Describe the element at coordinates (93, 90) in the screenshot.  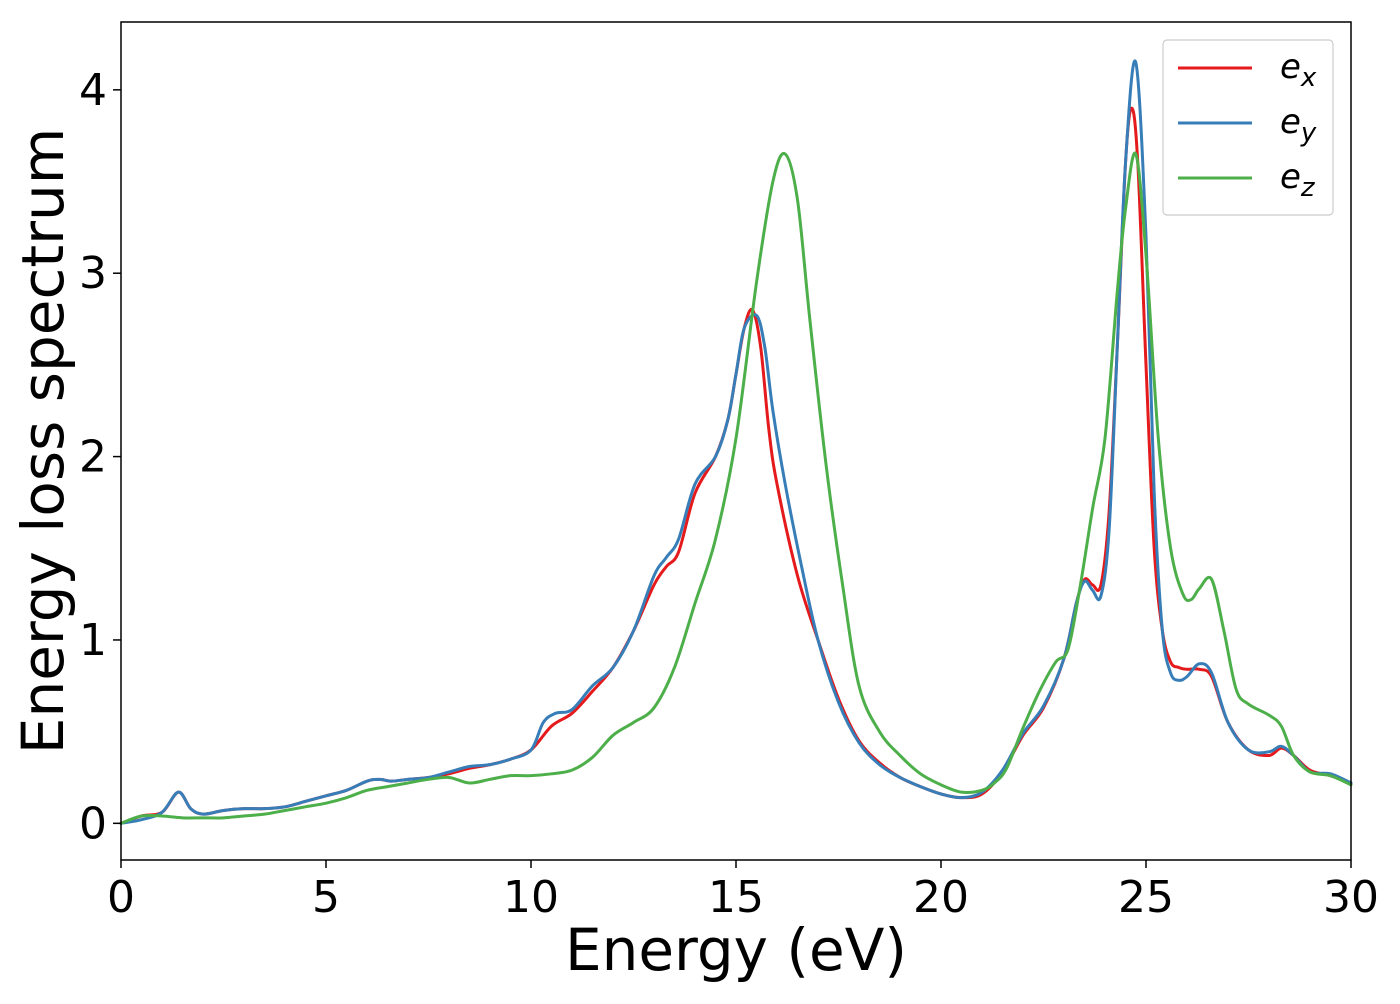
I see `y-tick-label: 4` at that location.